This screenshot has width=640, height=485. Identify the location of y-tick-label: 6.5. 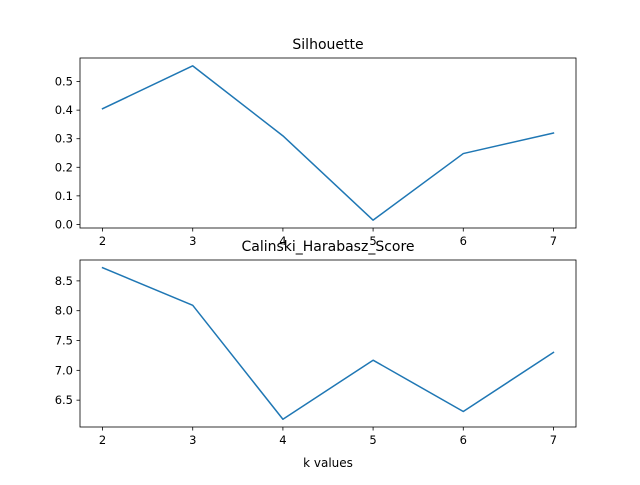
(64, 400).